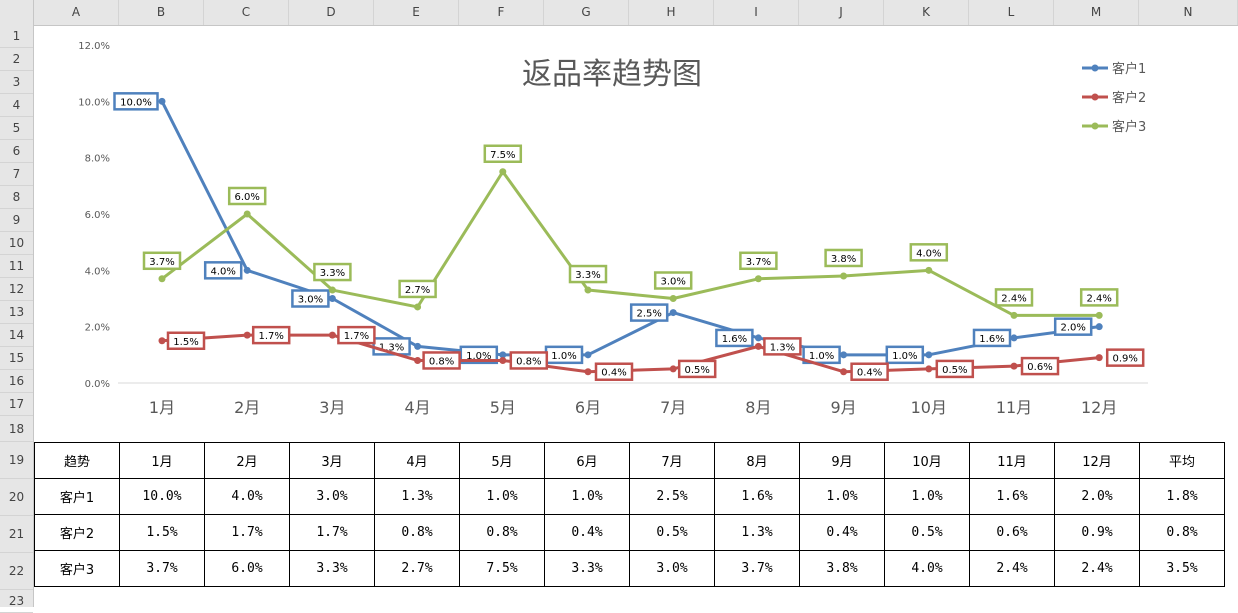 This screenshot has height=613, width=1238. I want to click on column-header-d: D, so click(331, 12).